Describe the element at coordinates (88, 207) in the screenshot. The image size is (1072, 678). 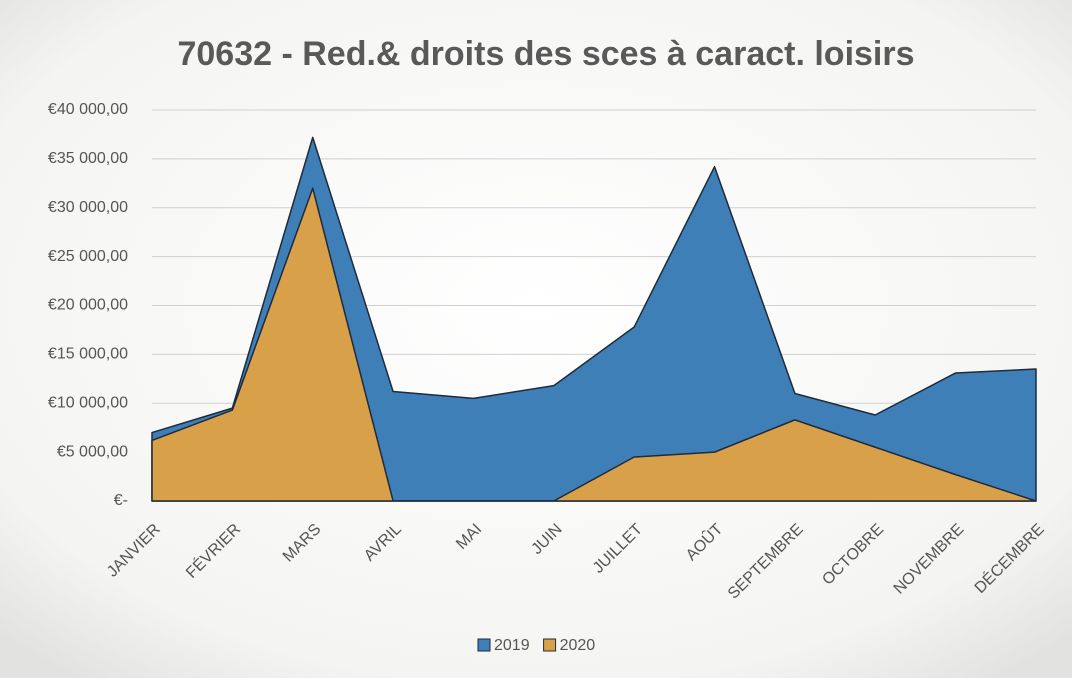
I see `y-tick-label: €30 000,00` at that location.